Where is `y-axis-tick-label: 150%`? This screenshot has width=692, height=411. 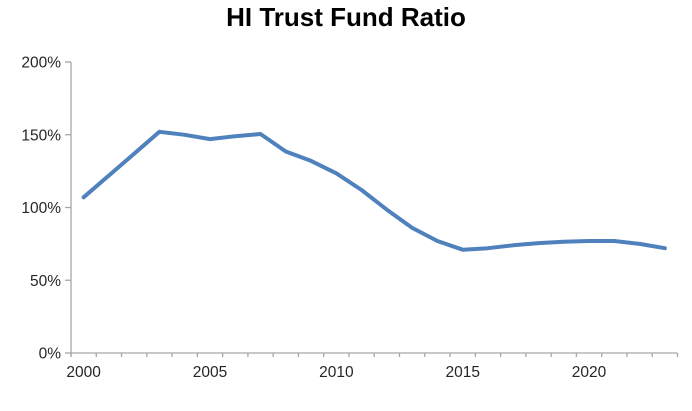 y-axis-tick-label: 150% is located at coordinates (41, 135).